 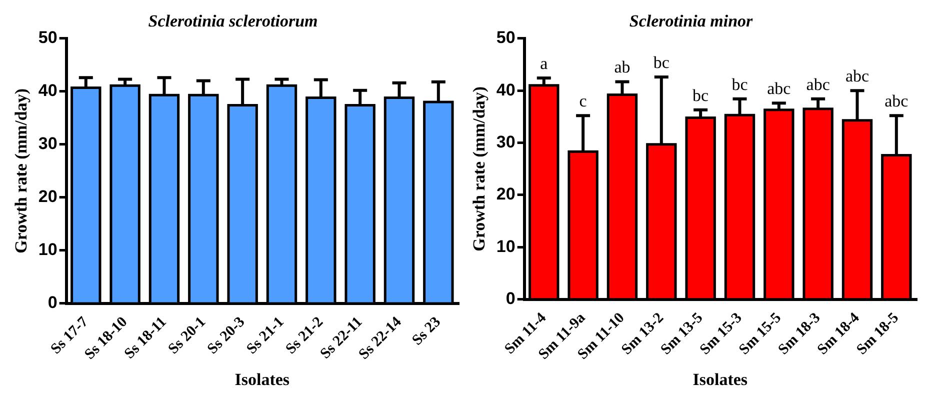 I want to click on chart-title: Sclerotinia sclerotiorum, so click(x=233, y=21).